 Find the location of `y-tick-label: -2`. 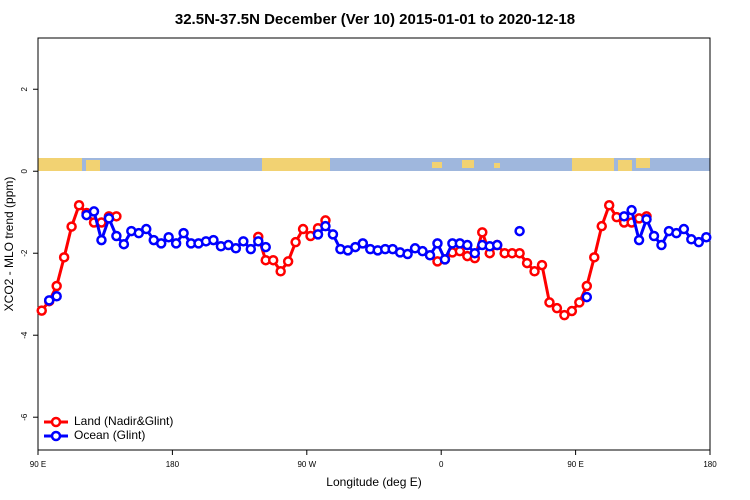

y-tick-label: -2 is located at coordinates (24, 253).